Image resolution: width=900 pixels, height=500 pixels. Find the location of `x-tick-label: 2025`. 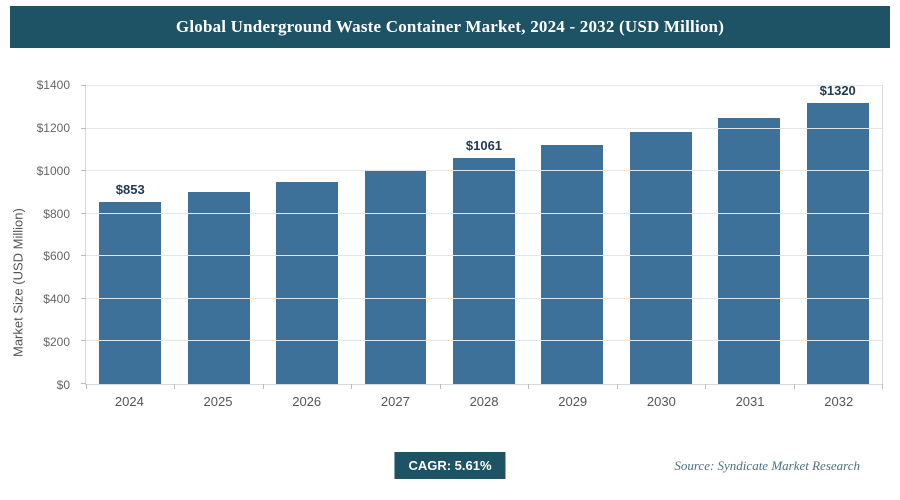

x-tick-label: 2025 is located at coordinates (218, 401).